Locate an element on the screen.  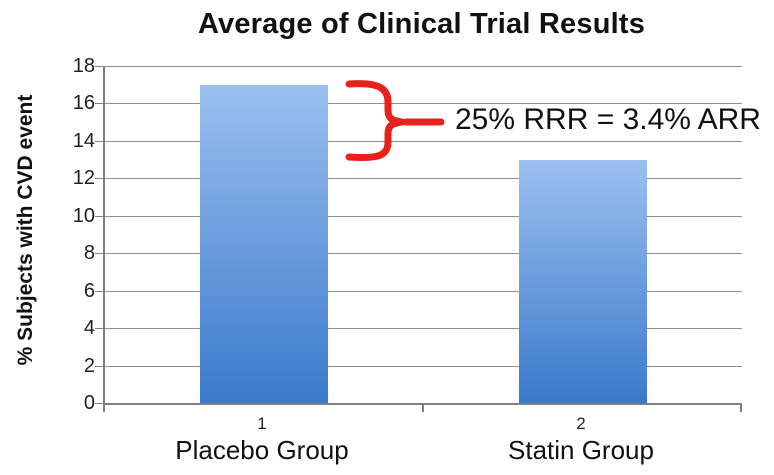
y-axis-label: % Subjects with CVD event is located at coordinates (25, 230).